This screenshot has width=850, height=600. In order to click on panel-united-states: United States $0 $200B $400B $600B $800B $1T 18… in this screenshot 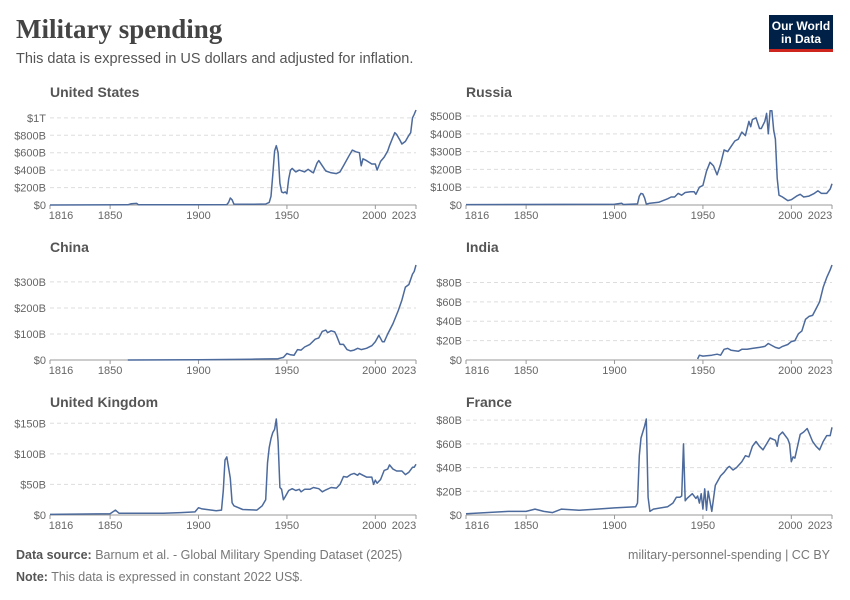, I will do `click(215, 153)`.